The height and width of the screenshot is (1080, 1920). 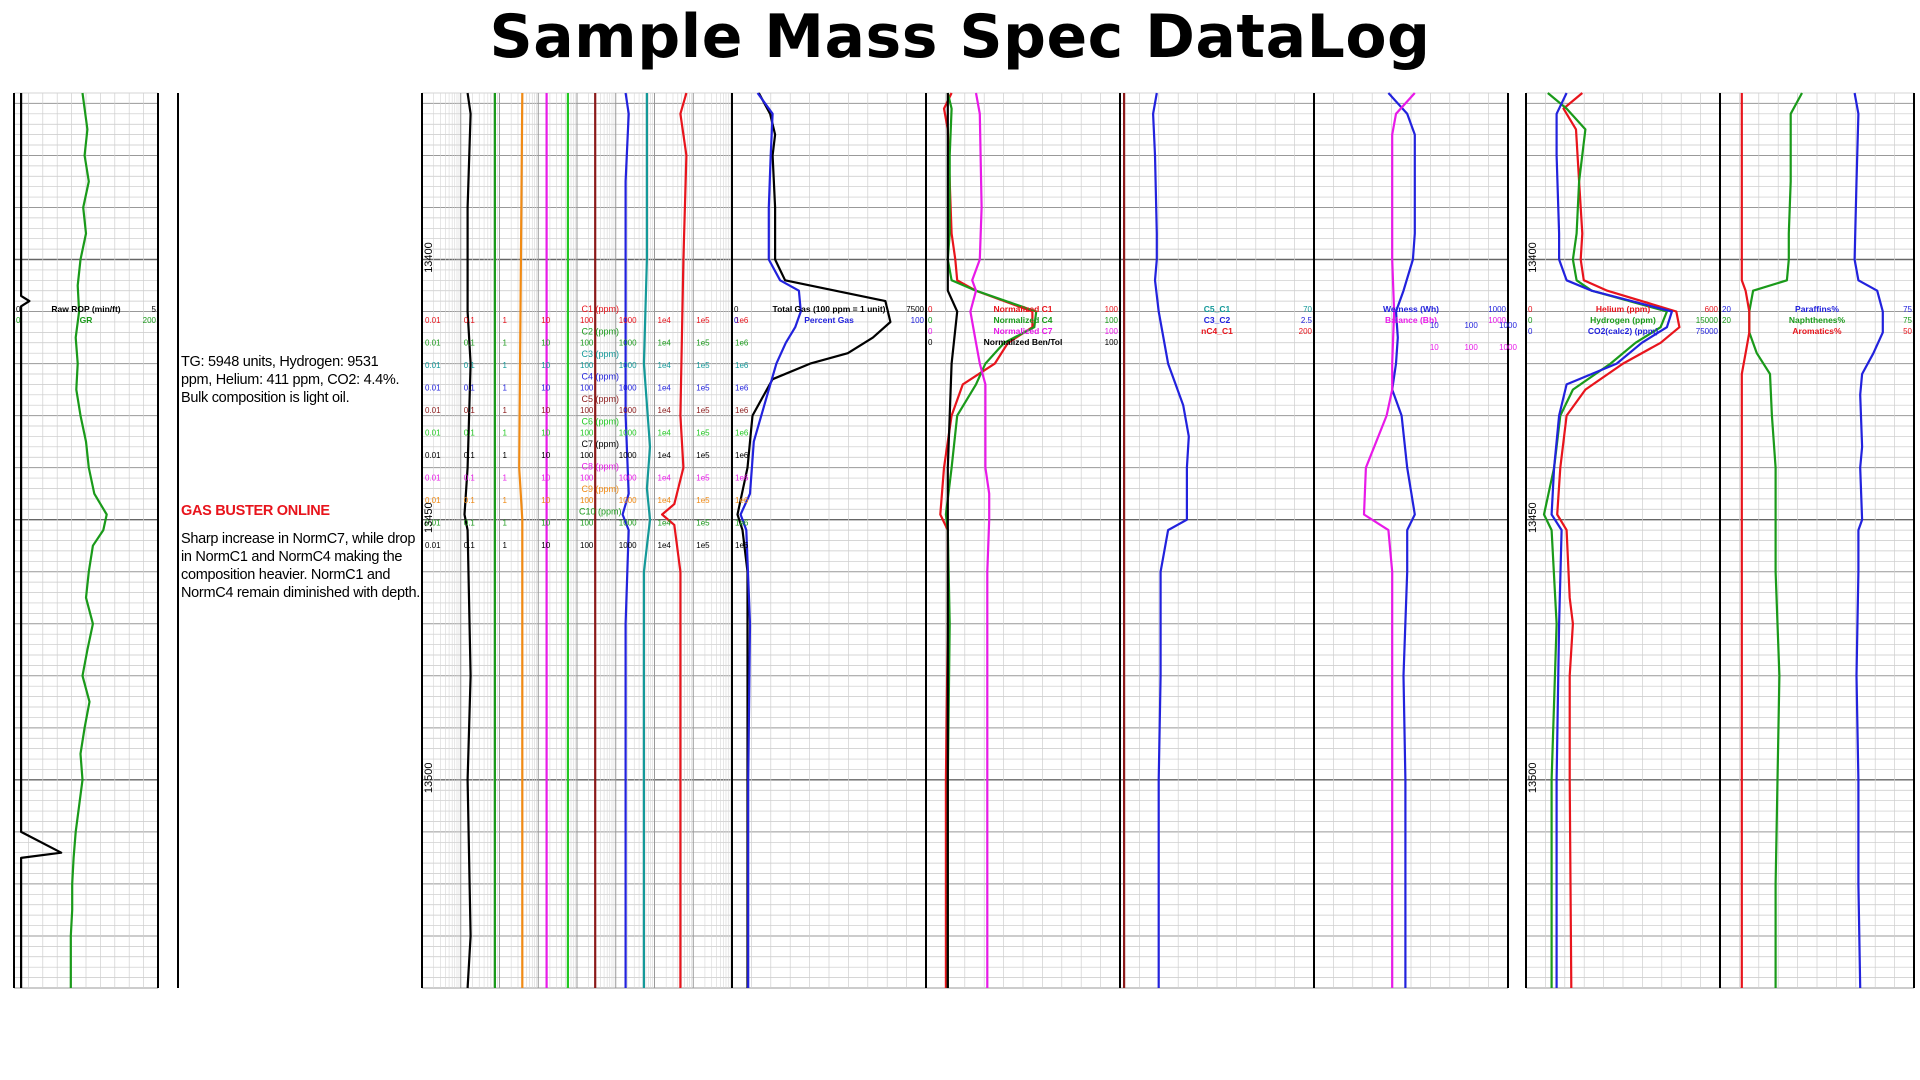 What do you see at coordinates (150, 320) in the screenshot?
I see `header-max: 200` at bounding box center [150, 320].